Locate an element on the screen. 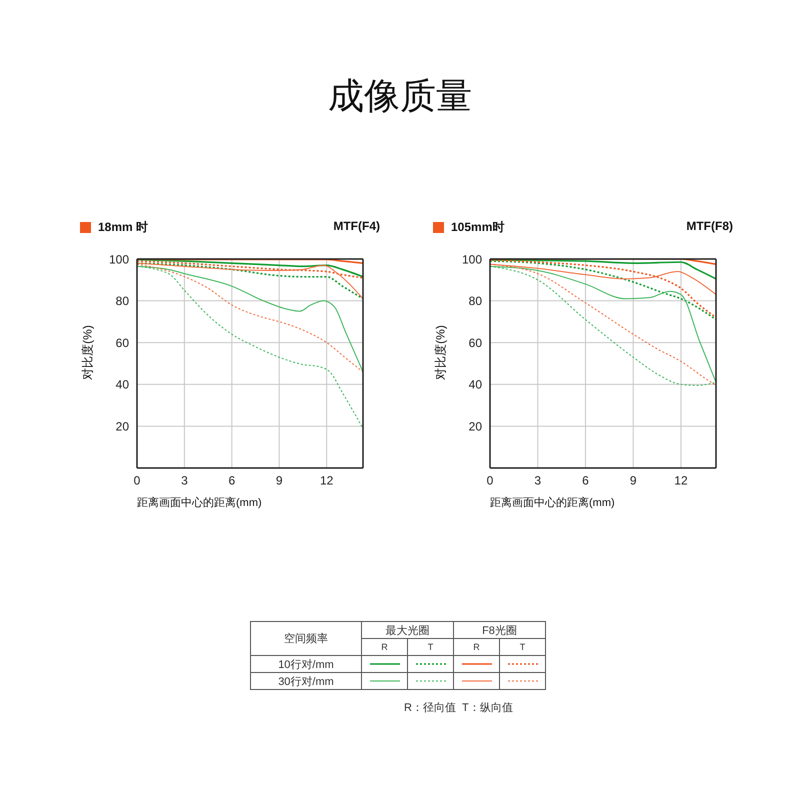  chart-subtitle: MTF(F8) is located at coordinates (709, 226).